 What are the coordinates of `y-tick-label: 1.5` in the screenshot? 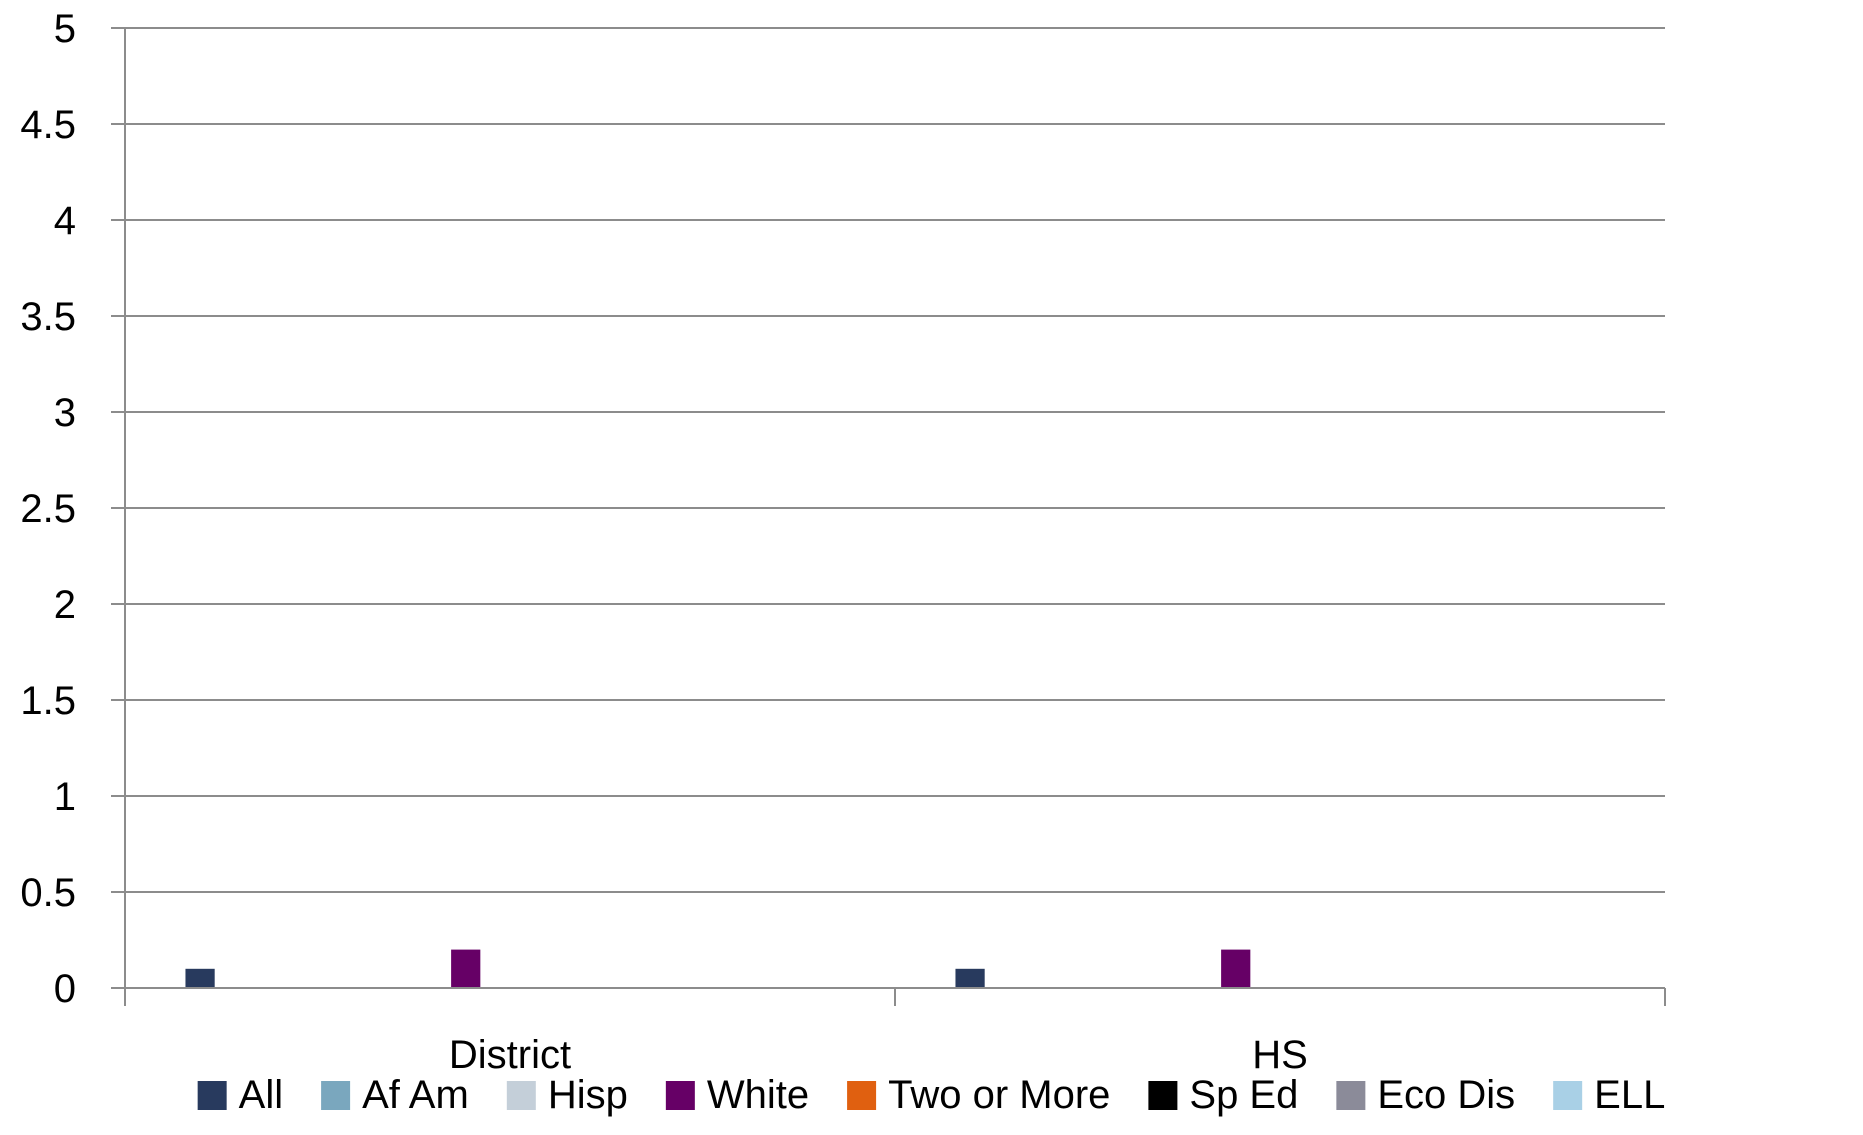 It's located at (48, 701).